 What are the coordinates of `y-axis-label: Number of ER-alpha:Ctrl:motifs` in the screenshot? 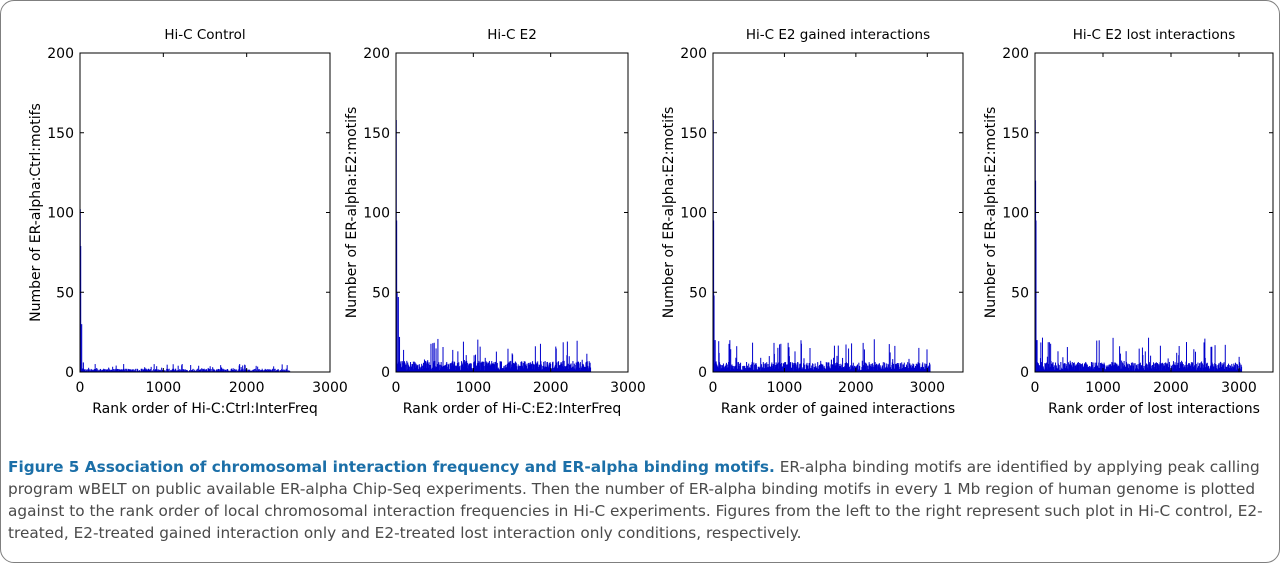 It's located at (36, 212).